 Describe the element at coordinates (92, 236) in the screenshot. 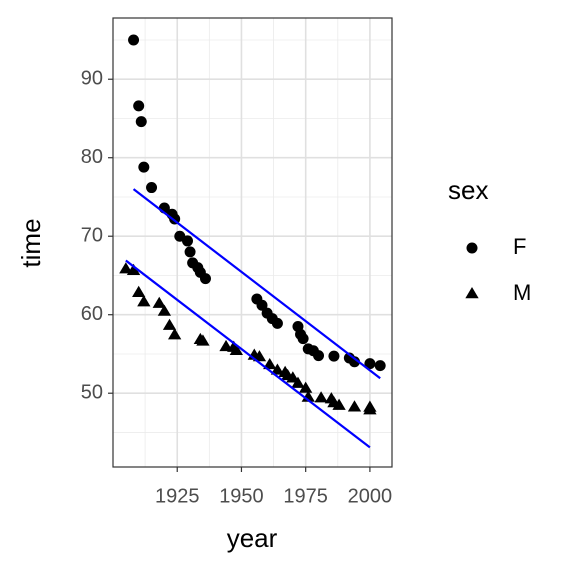

I see `y-tick-label: 70` at that location.